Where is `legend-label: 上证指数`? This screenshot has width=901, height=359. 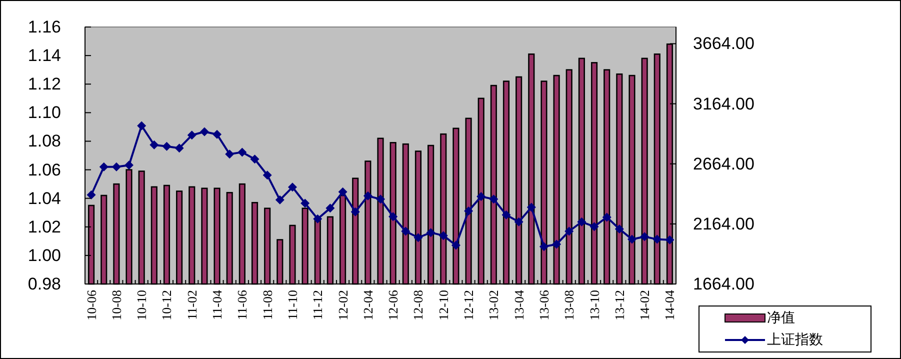
legend-label: 上证指数 is located at coordinates (795, 340).